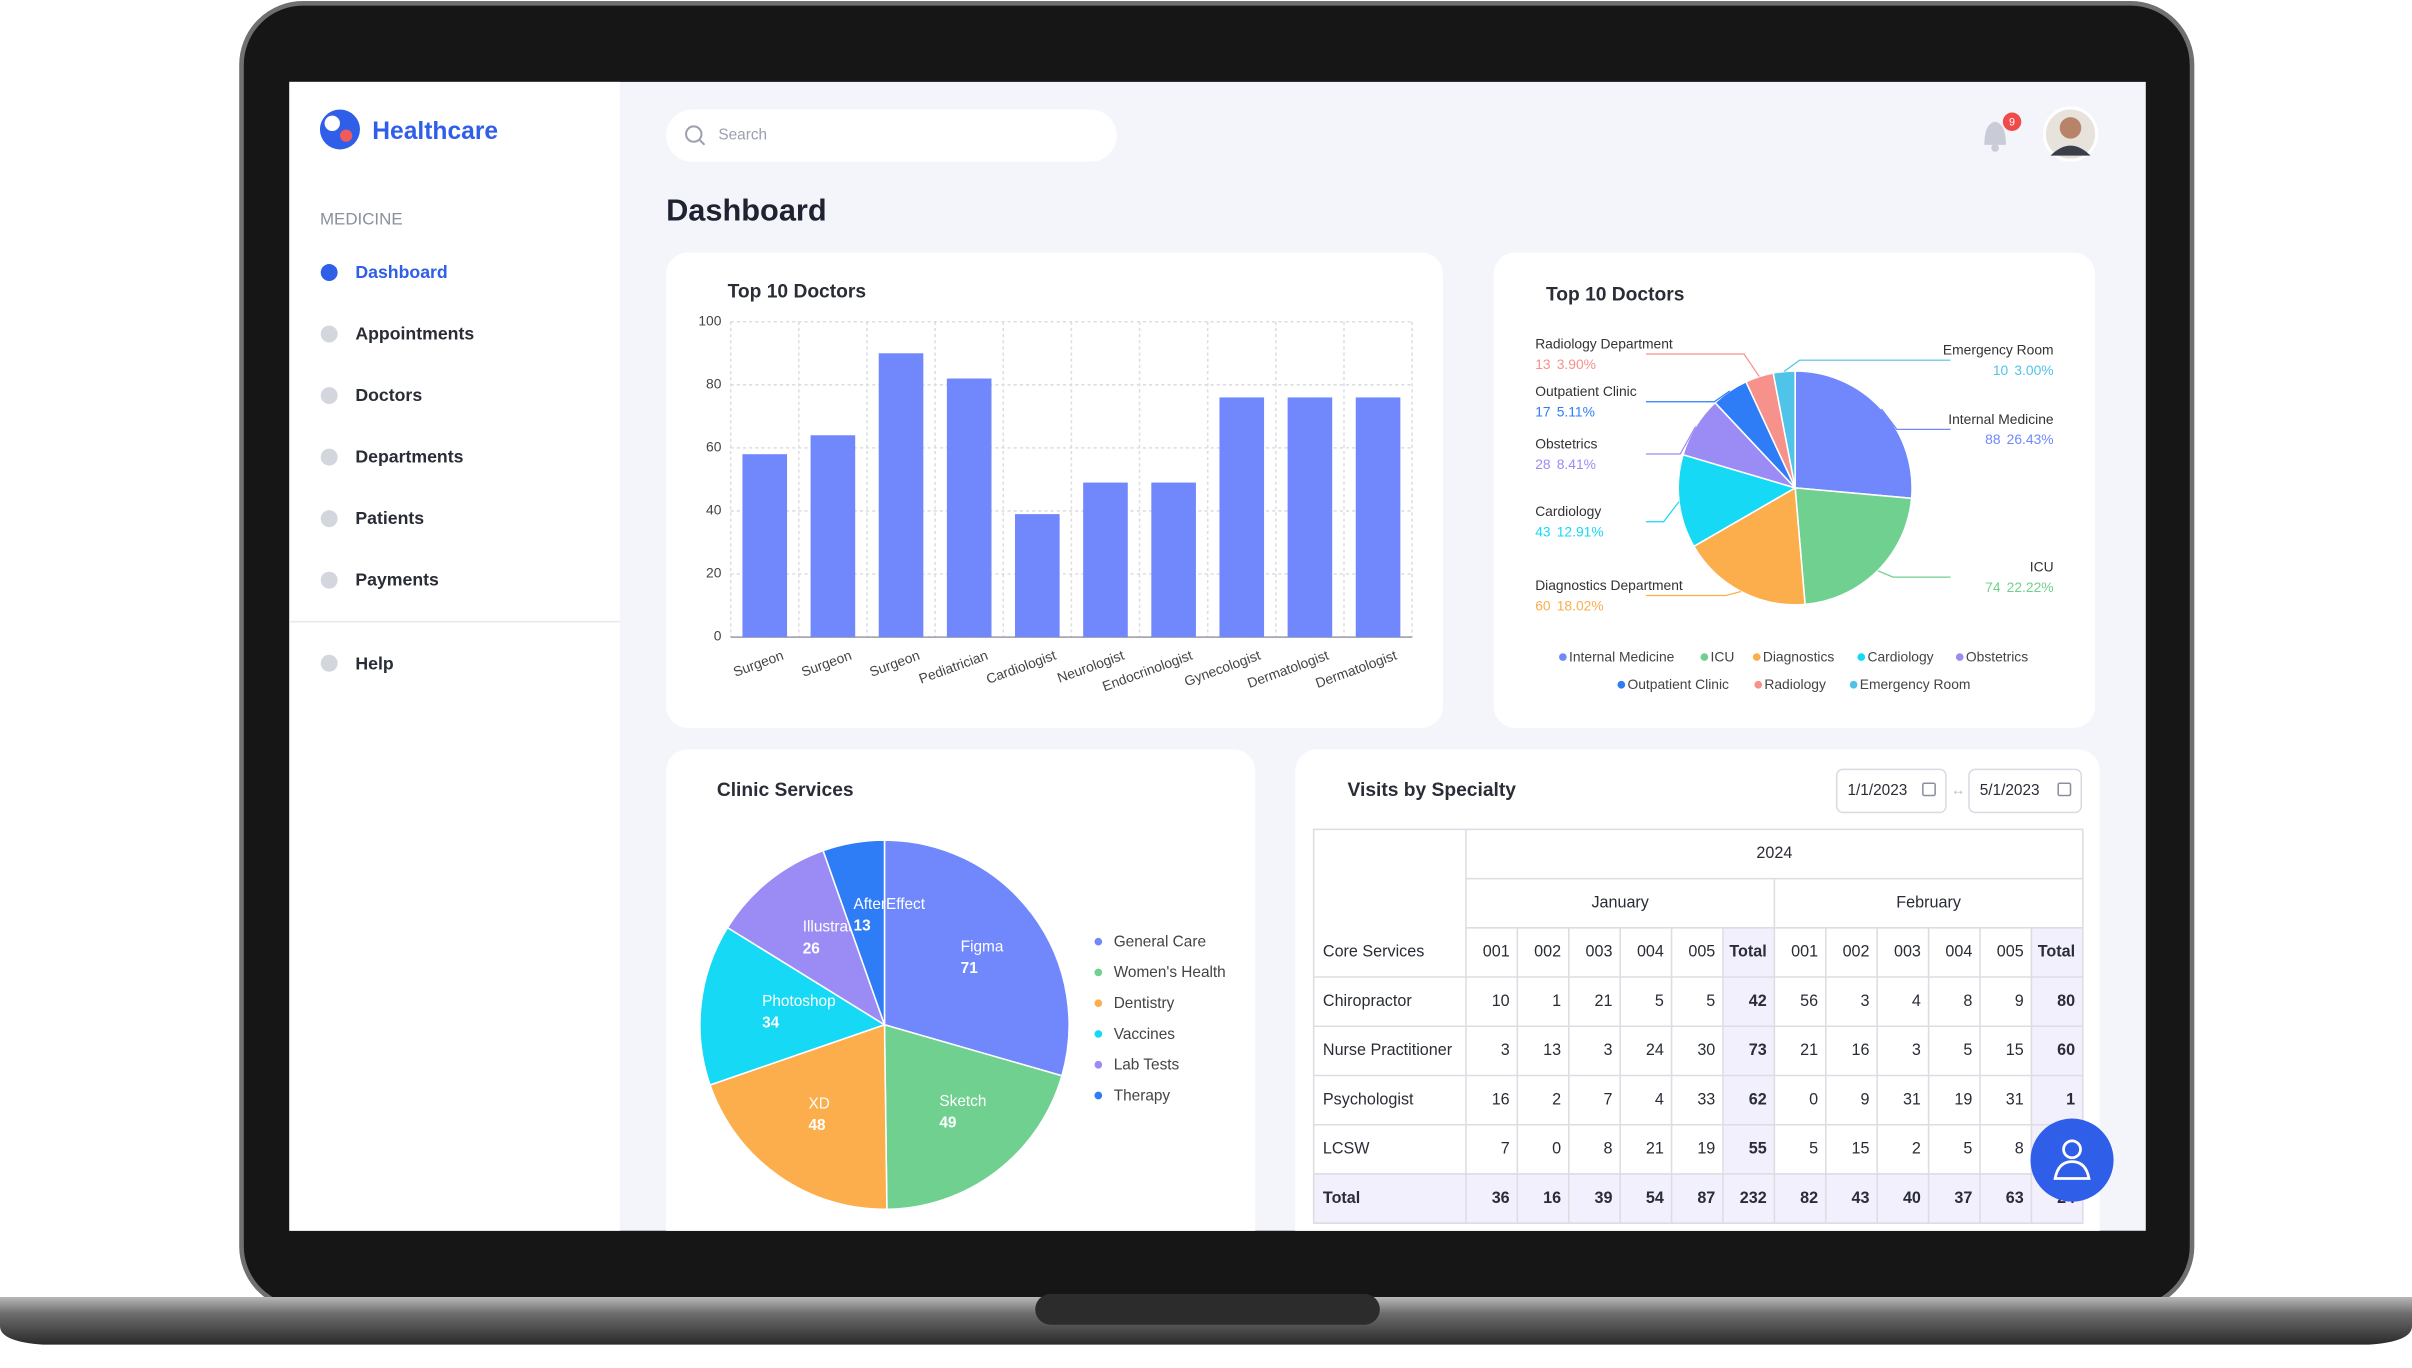 The width and height of the screenshot is (2412, 1368). What do you see at coordinates (1916, 1149) in the screenshot?
I see `table-cell: 2` at bounding box center [1916, 1149].